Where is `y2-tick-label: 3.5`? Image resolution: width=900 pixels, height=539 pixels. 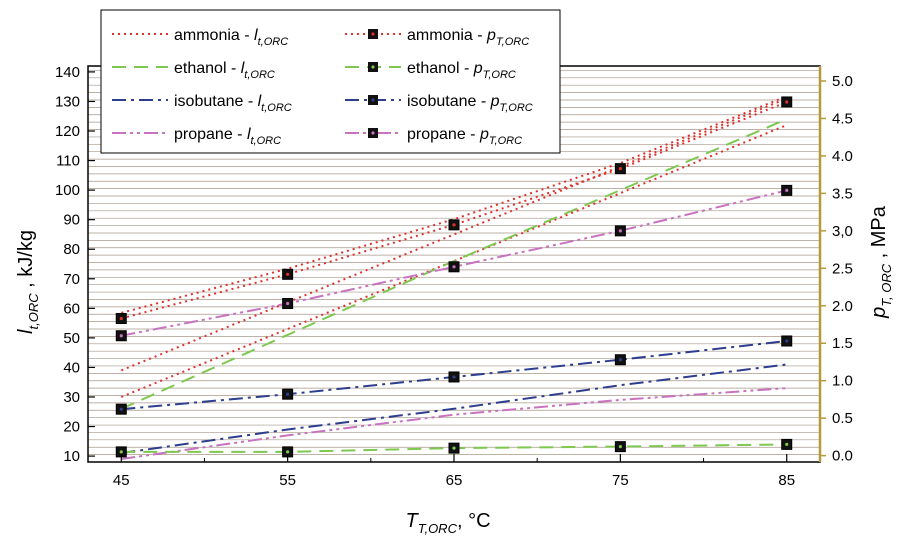 y2-tick-label: 3.5 is located at coordinates (842, 193).